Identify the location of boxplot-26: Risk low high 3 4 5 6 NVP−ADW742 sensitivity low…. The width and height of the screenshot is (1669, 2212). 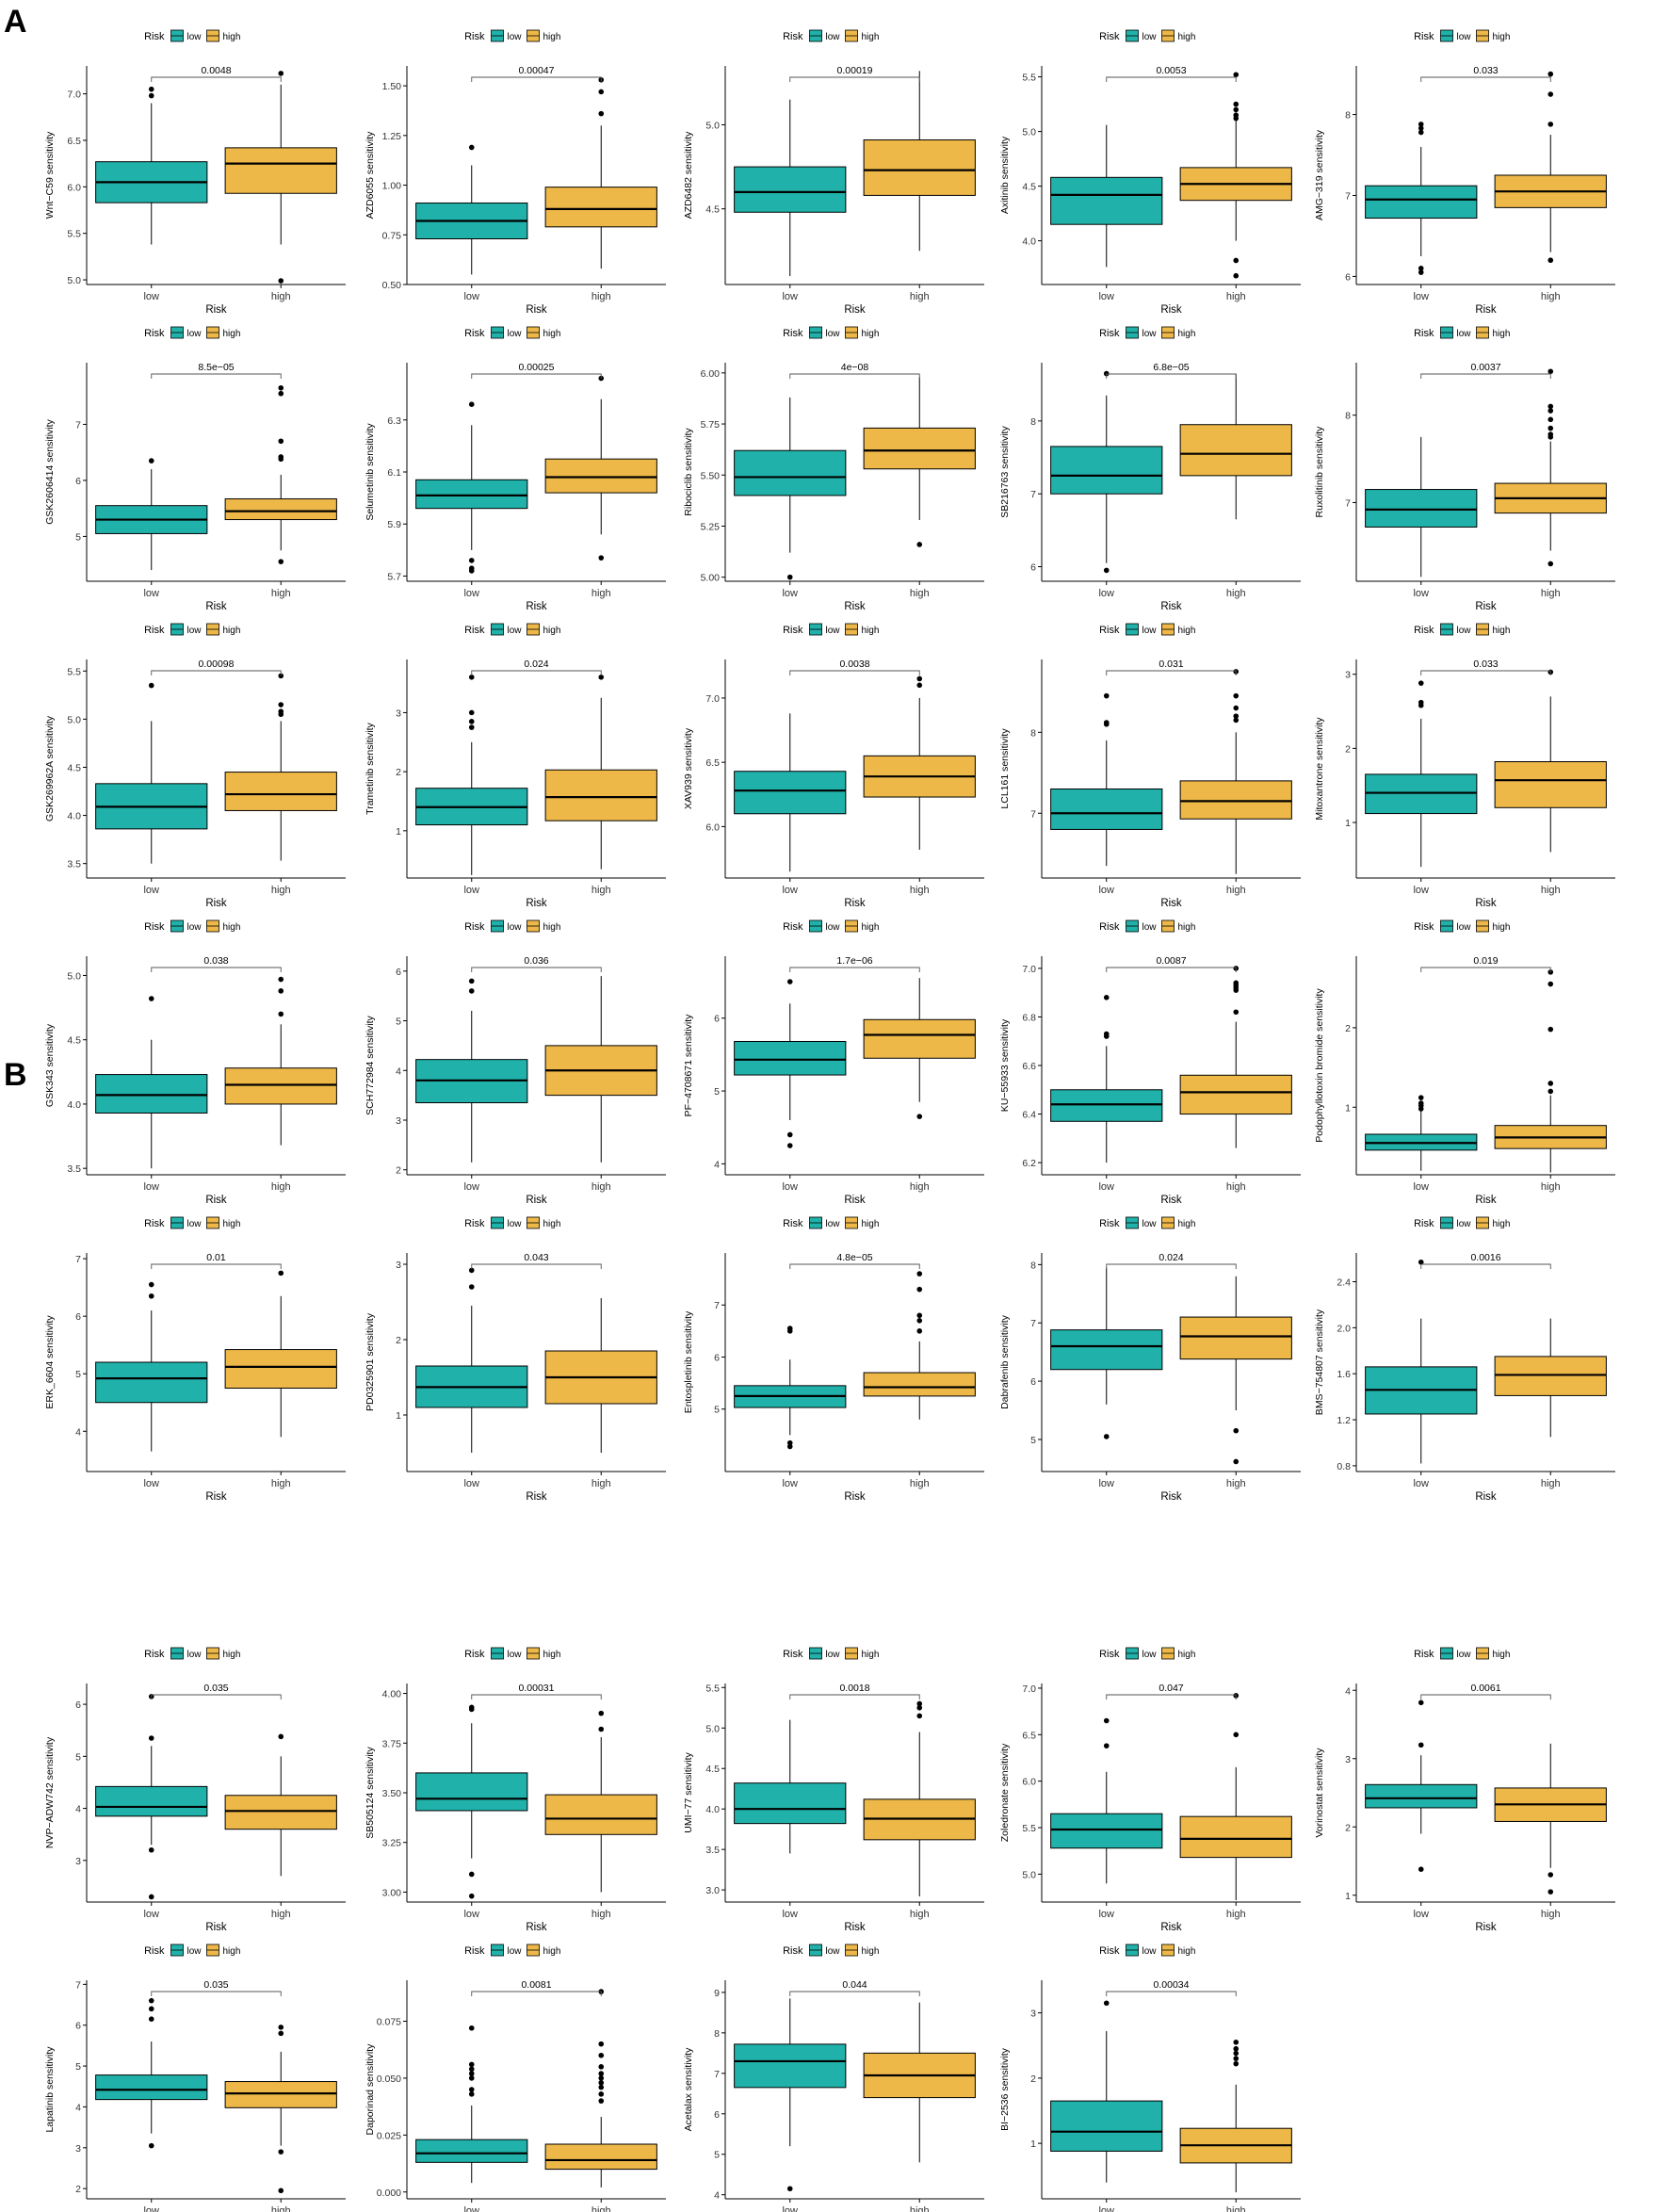
(195, 1790).